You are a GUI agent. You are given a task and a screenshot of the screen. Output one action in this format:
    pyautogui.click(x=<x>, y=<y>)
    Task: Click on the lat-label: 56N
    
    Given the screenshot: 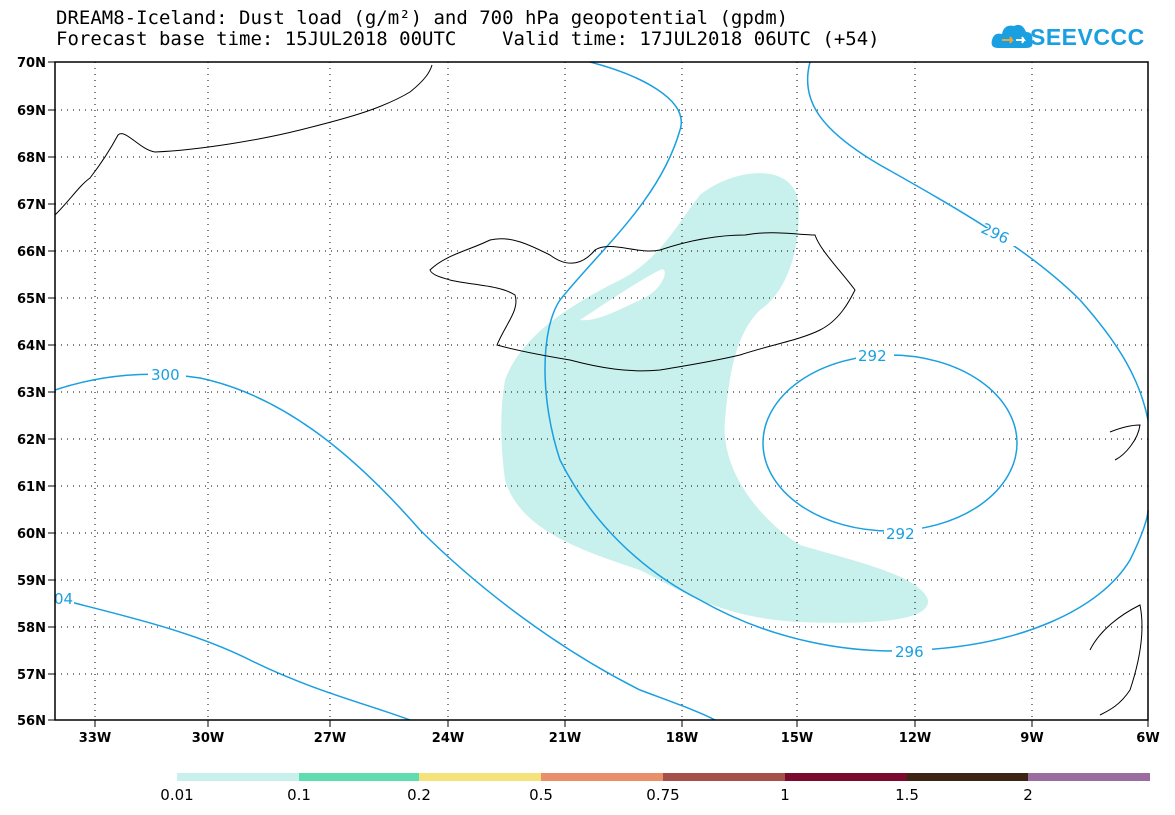 What is the action you would take?
    pyautogui.click(x=31, y=721)
    